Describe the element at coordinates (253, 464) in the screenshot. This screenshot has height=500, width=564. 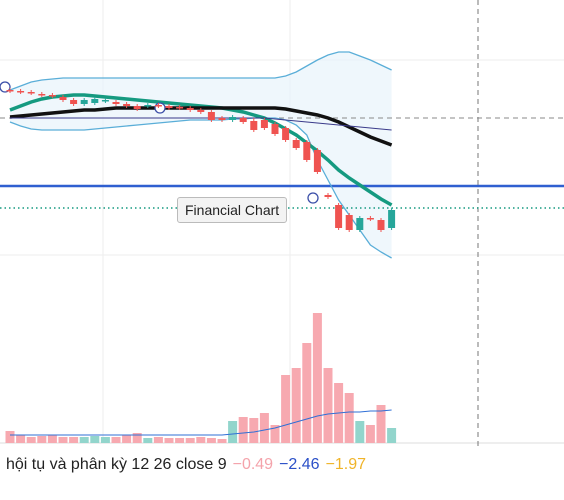
I see `legend-value: −0.49` at that location.